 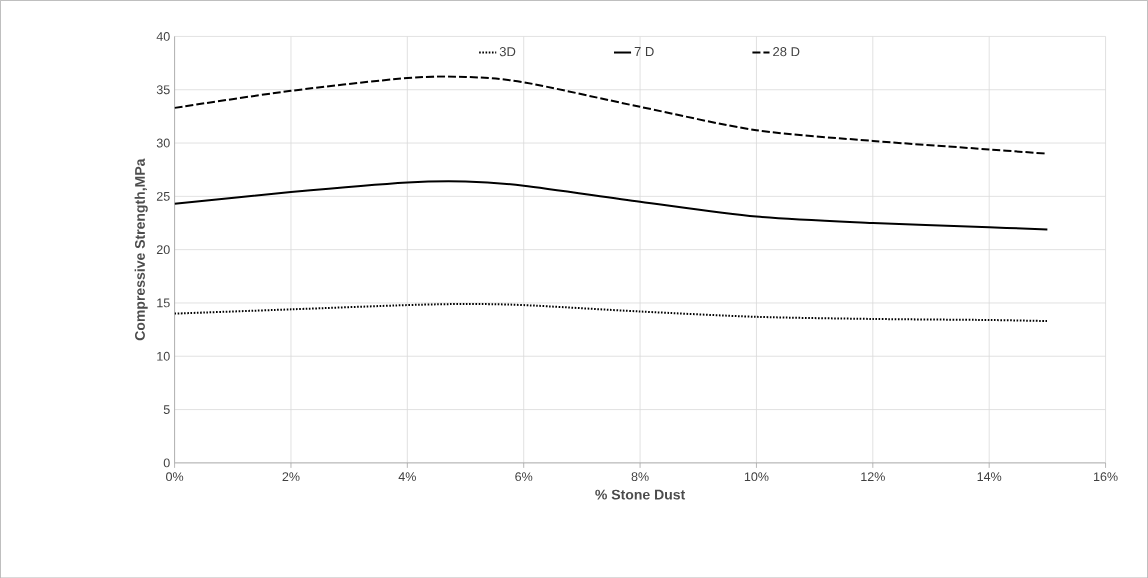 What do you see at coordinates (407, 476) in the screenshot?
I see `x-tick-label: 4%` at bounding box center [407, 476].